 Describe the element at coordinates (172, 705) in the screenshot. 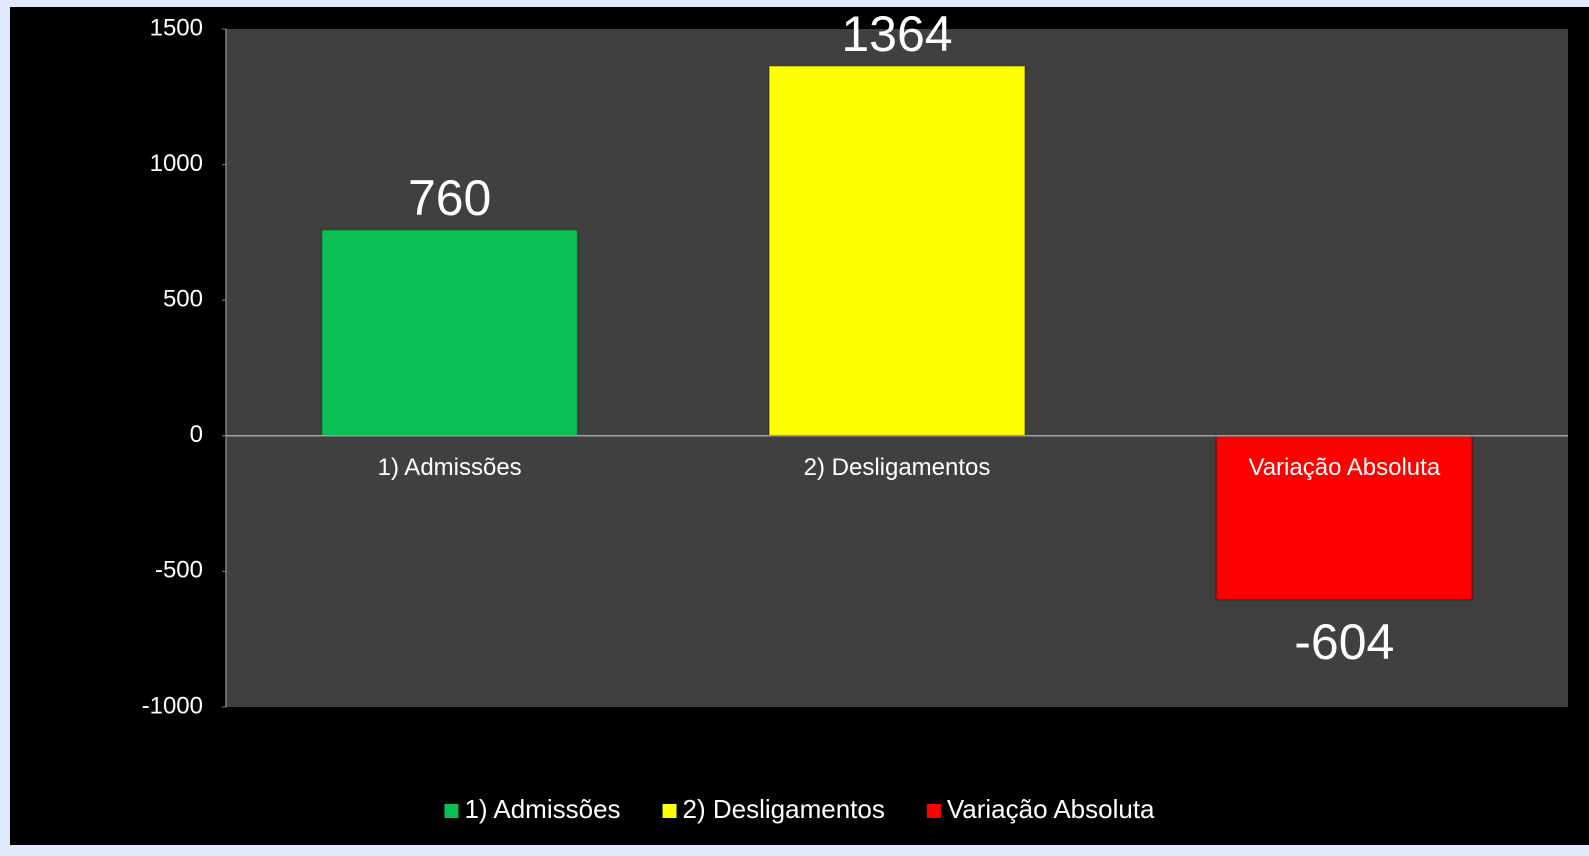

I see `y-tick-label: -1000` at that location.